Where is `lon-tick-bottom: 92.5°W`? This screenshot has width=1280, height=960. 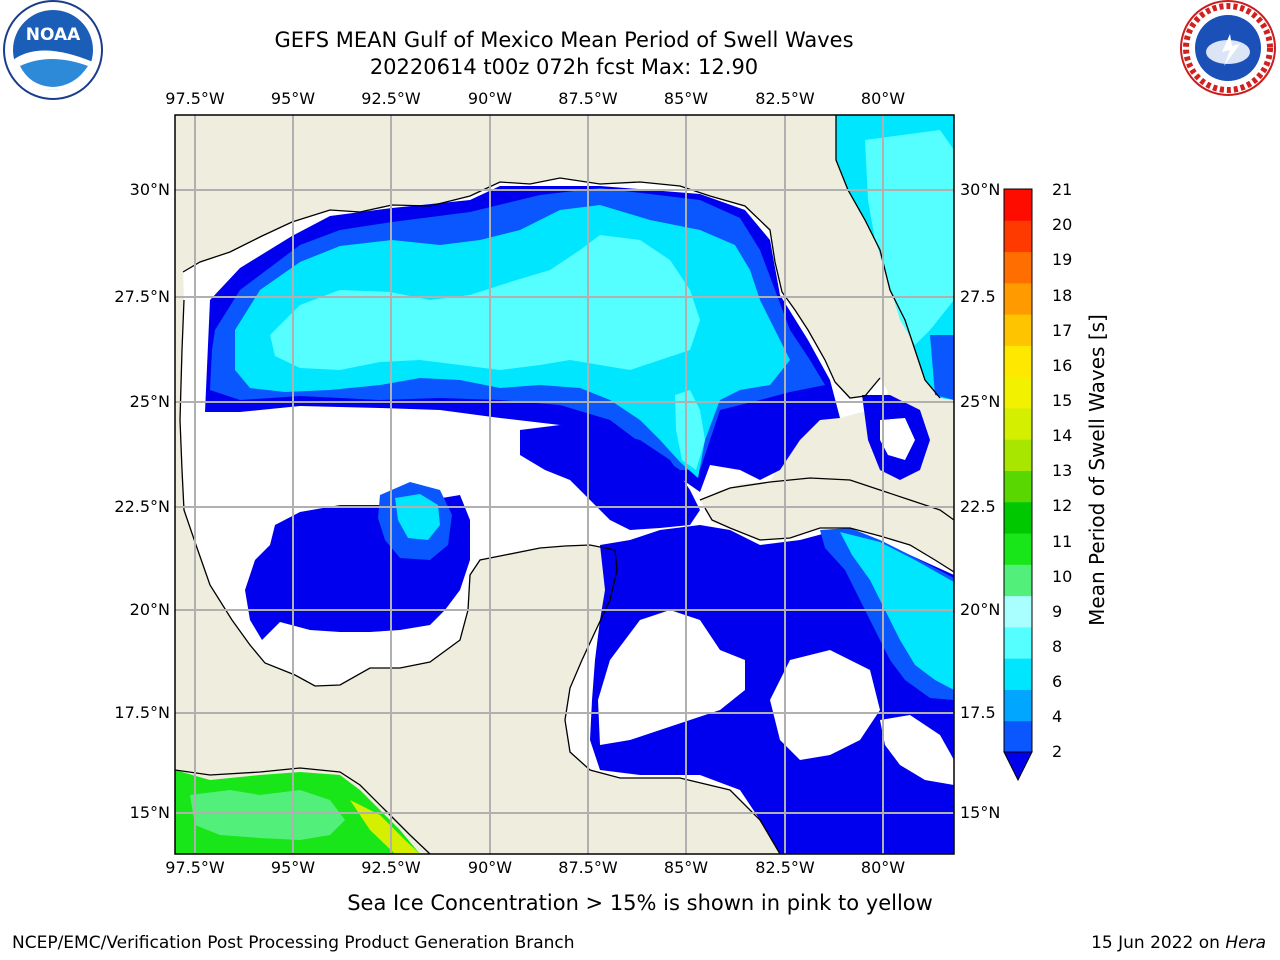 lon-tick-bottom: 92.5°W is located at coordinates (391, 867).